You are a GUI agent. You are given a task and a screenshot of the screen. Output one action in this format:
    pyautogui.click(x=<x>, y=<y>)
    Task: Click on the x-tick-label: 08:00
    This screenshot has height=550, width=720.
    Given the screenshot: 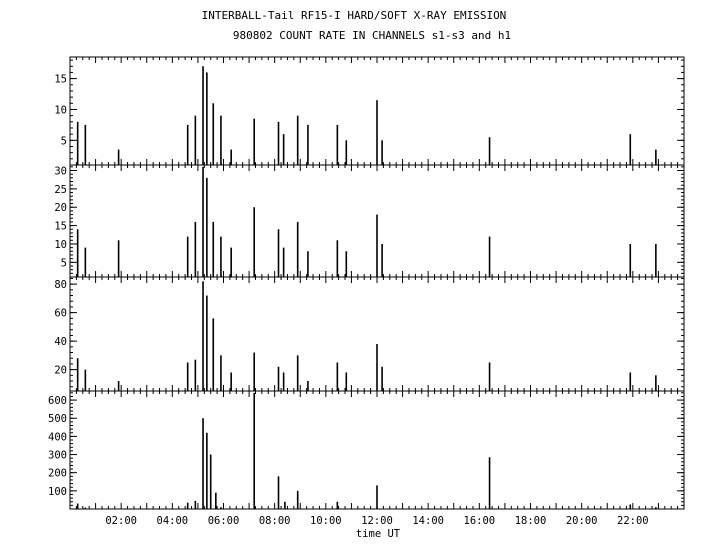 What is the action you would take?
    pyautogui.click(x=275, y=521)
    